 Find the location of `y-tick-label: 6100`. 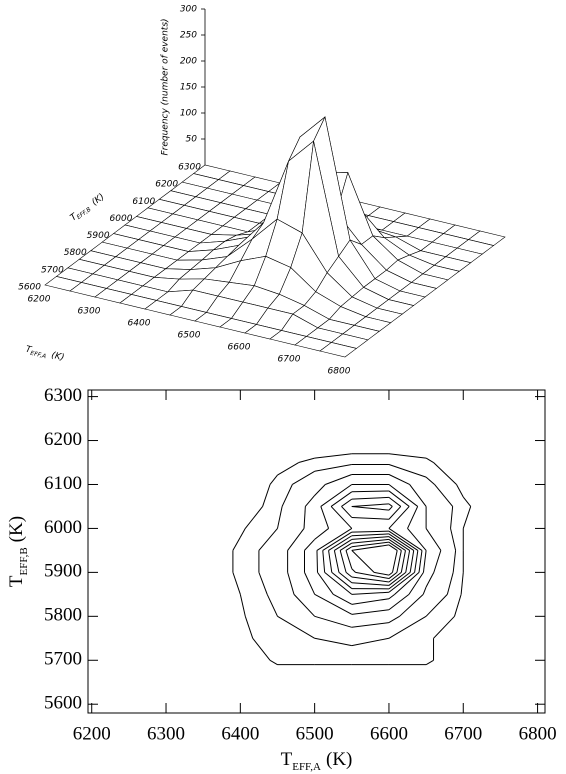

y-tick-label: 6100 is located at coordinates (63, 483).